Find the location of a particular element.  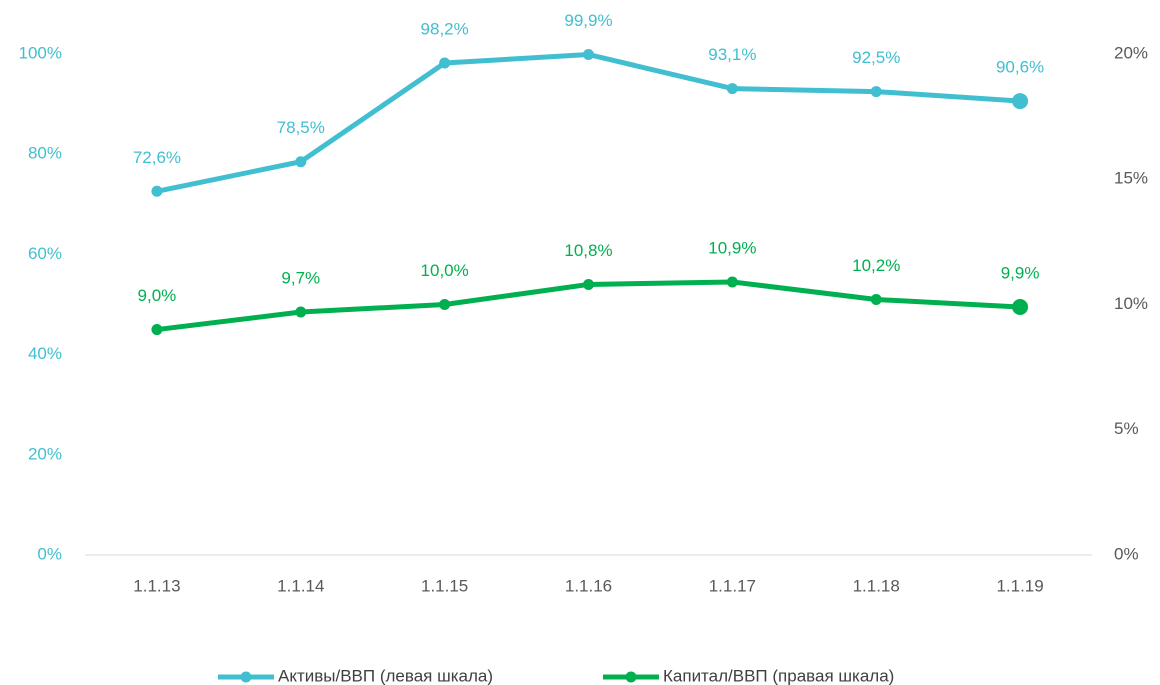

y-tick-label: 20% is located at coordinates (45, 453).